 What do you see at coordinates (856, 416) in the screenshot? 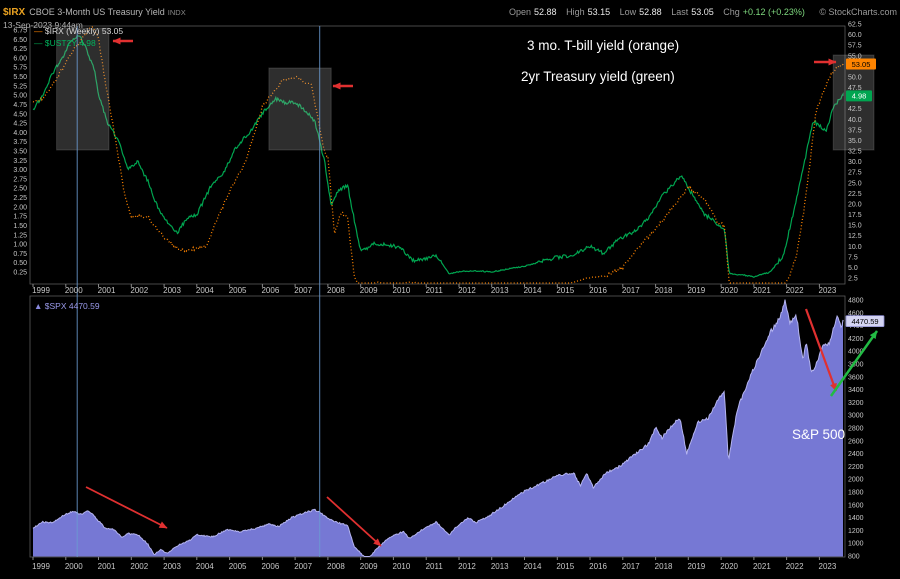
I see `bottom-right-axis-tick: 3000` at bounding box center [856, 416].